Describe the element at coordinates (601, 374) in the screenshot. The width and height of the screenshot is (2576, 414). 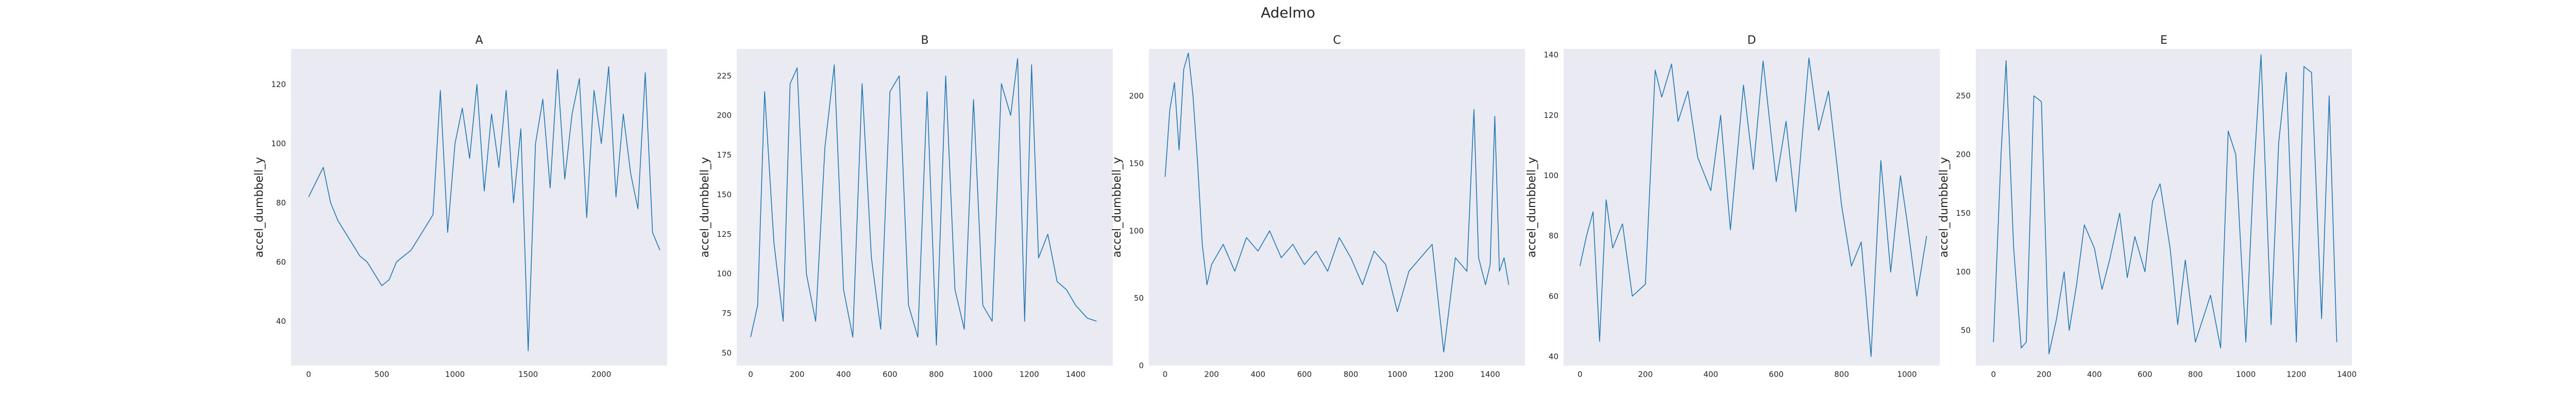
I see `x-tick-label: 2000` at that location.